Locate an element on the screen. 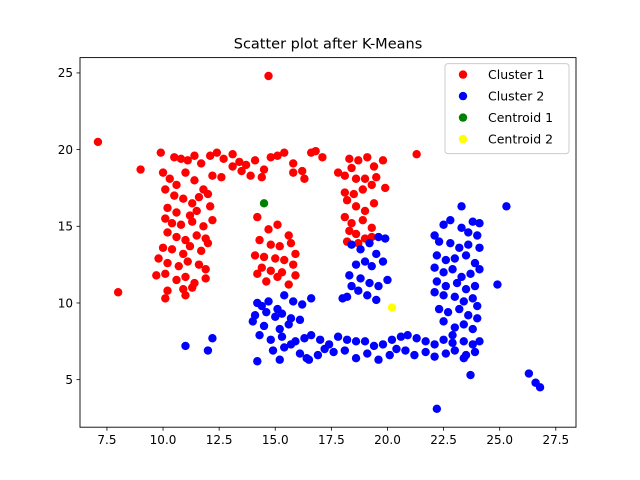 This screenshot has height=480, width=640. y-tick-label: 5 is located at coordinates (69, 380).